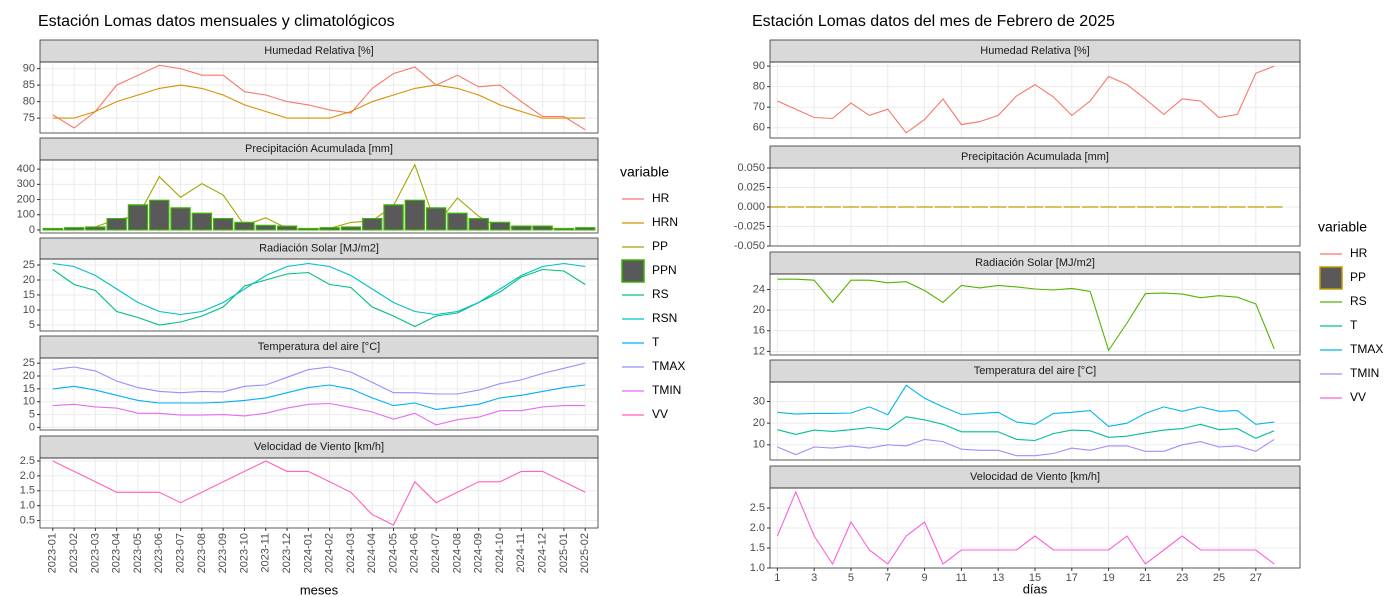  Describe the element at coordinates (319, 589) in the screenshot. I see `x-axis-title: meses` at that location.